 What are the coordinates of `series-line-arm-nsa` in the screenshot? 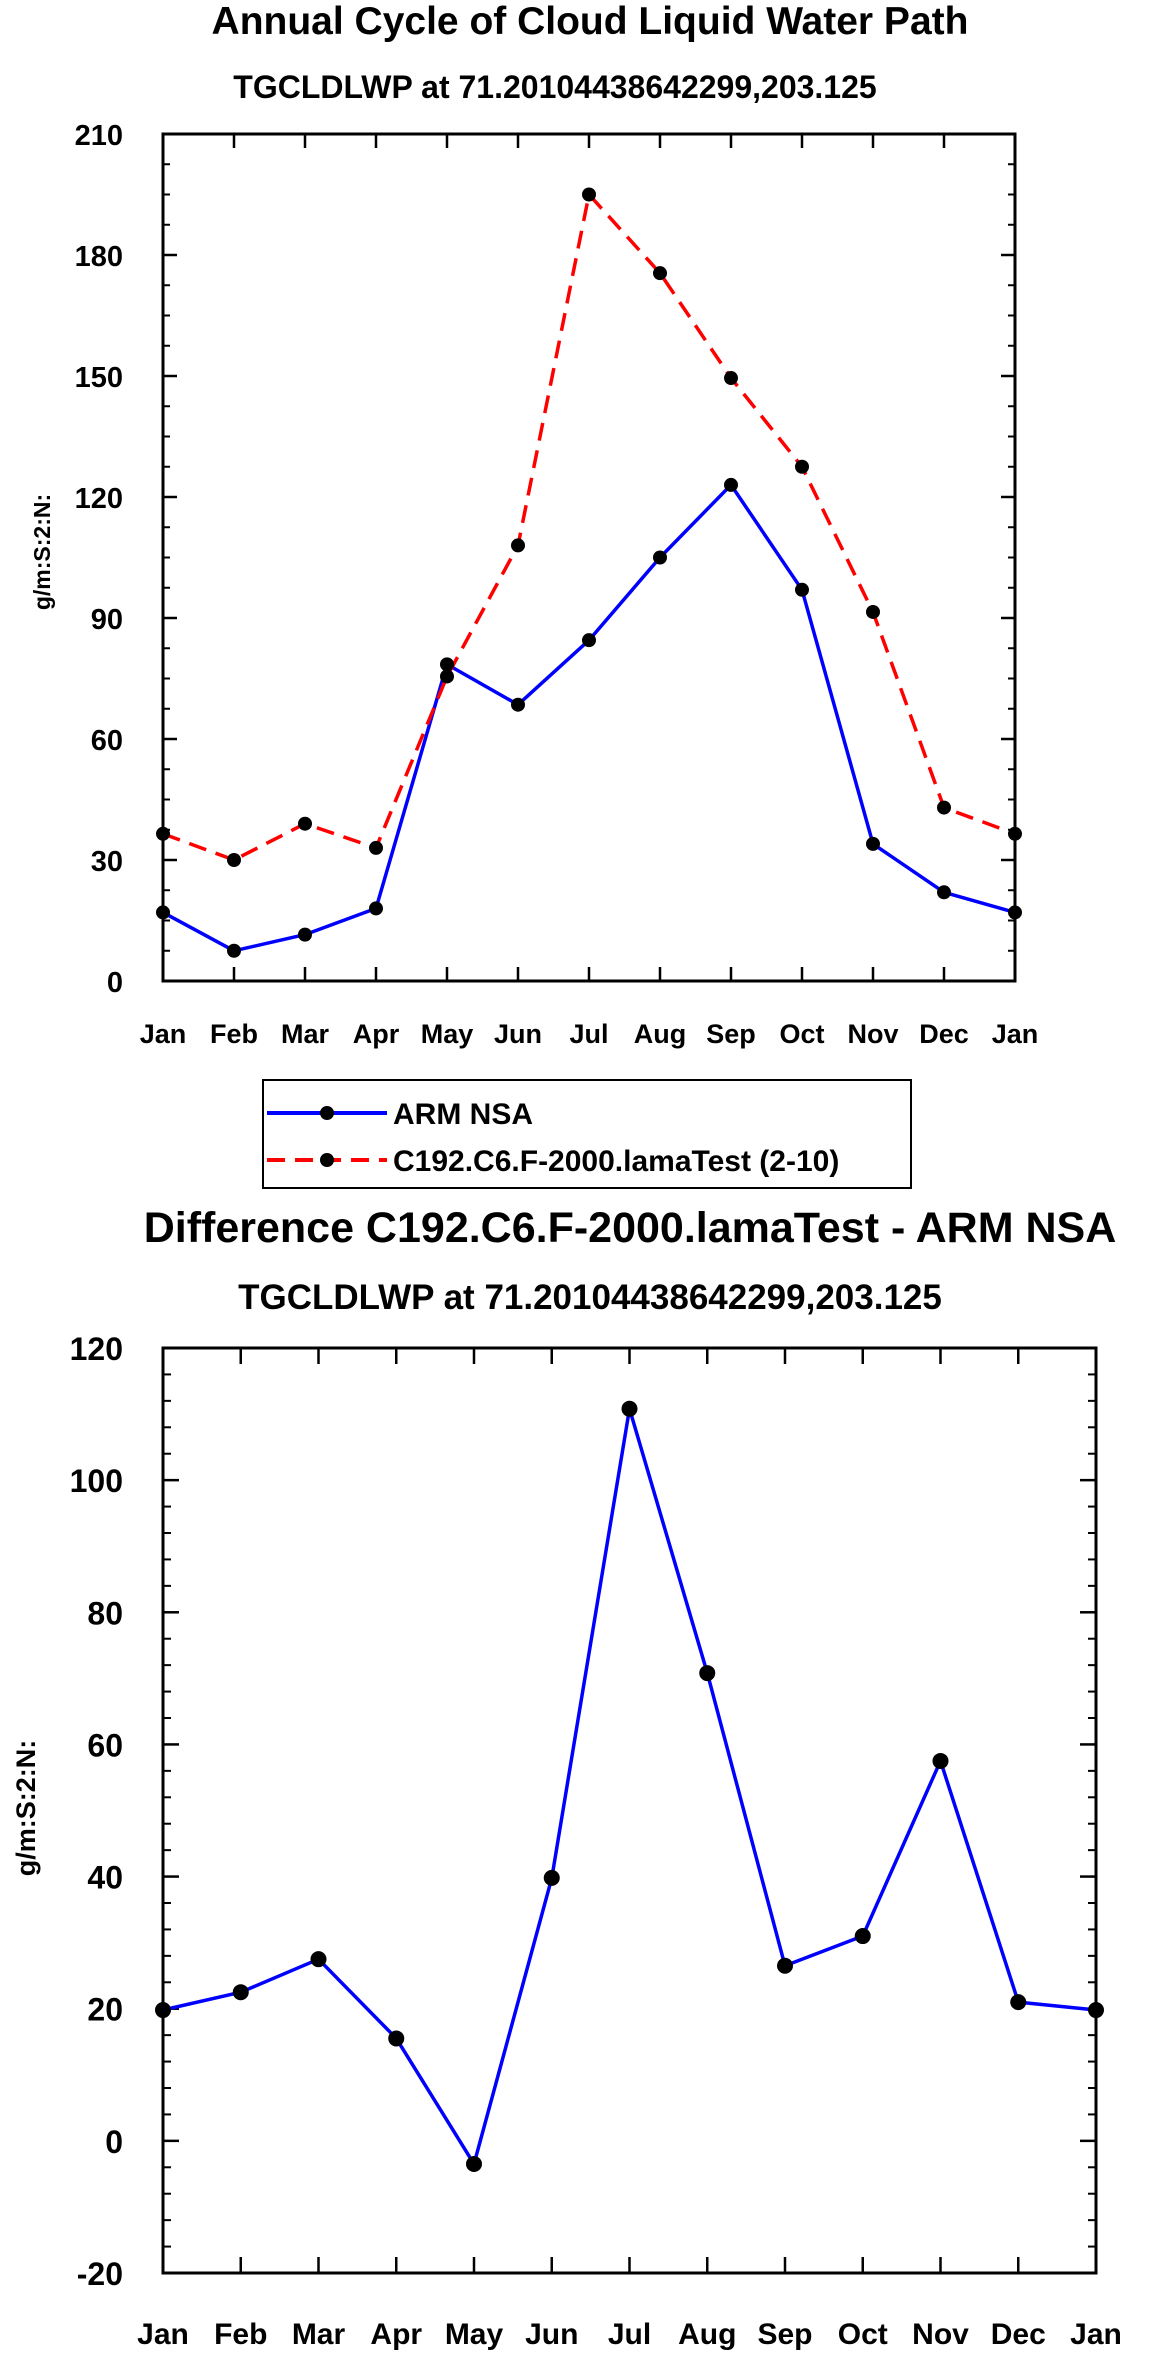 It's located at (589, 718).